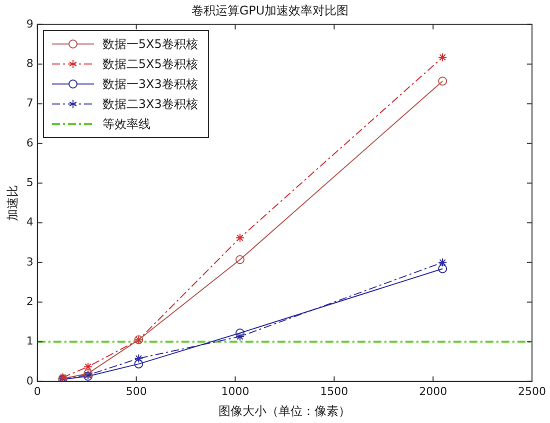  I want to click on x-tick-label: 2000, so click(433, 391).